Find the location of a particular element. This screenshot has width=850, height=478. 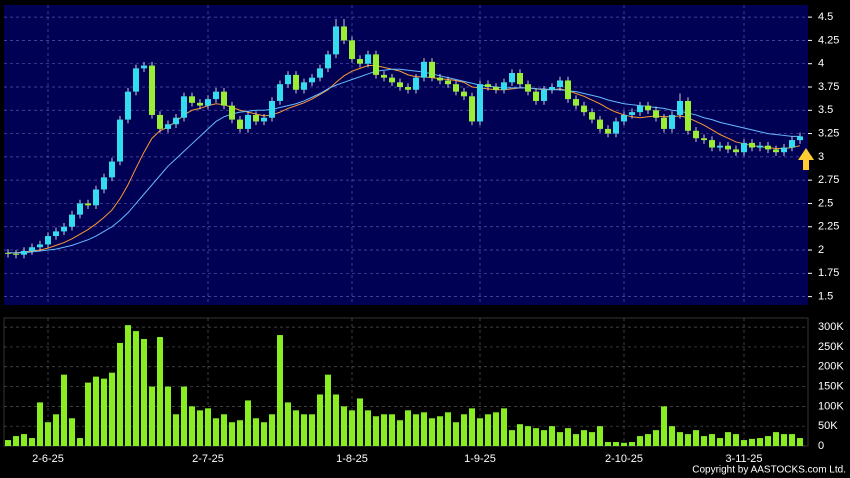

arrow-marker is located at coordinates (806, 159).